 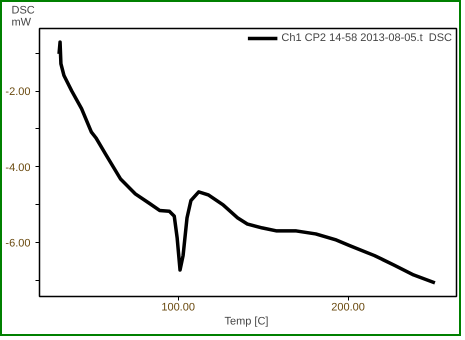 What do you see at coordinates (246, 322) in the screenshot?
I see `x-axis-title: Temp [C]` at bounding box center [246, 322].